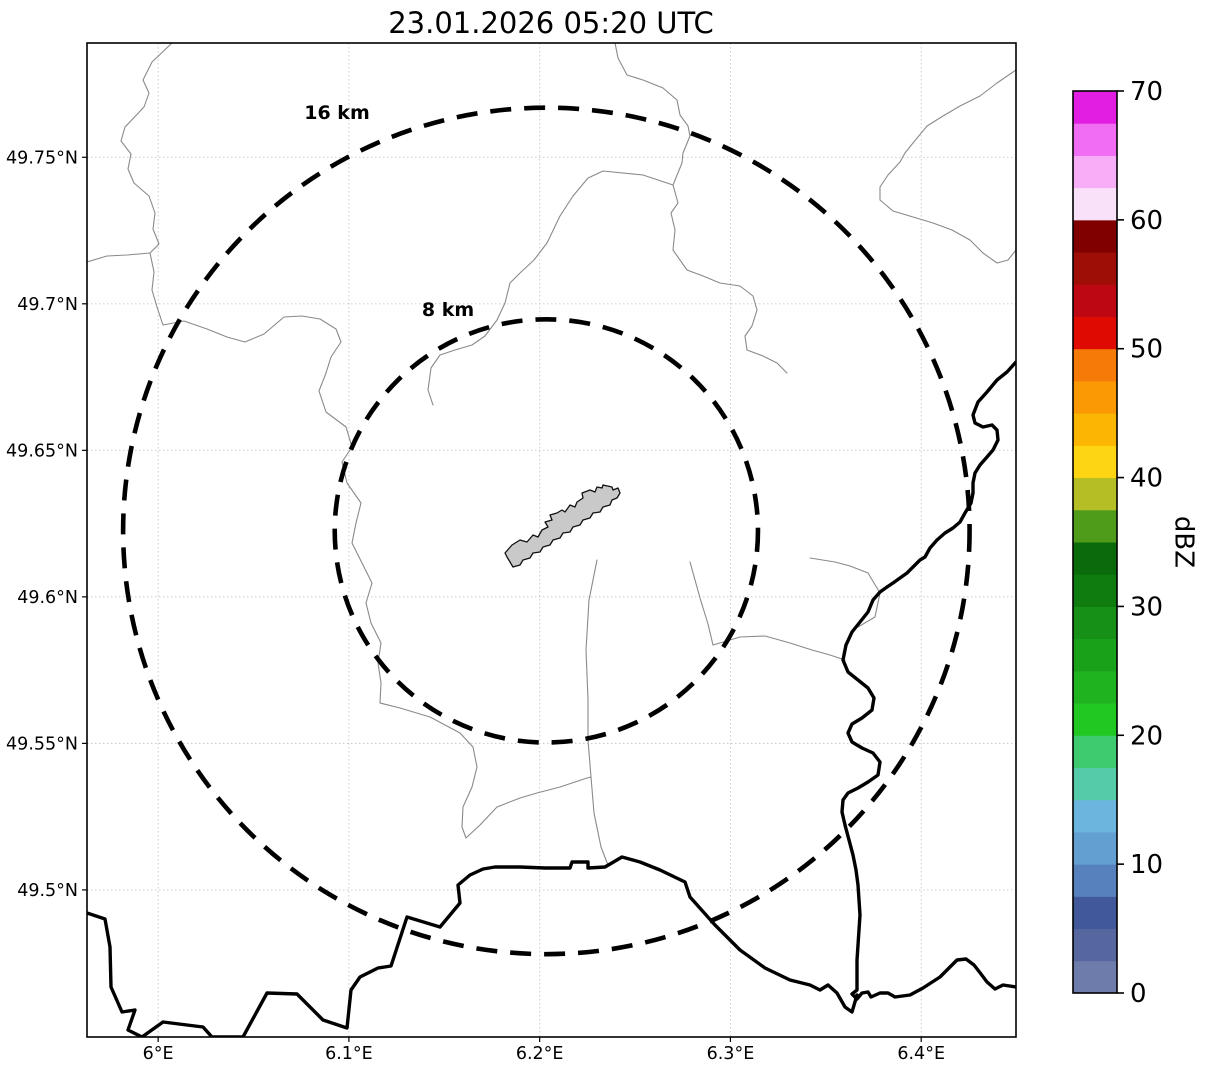 Image resolution: width=1207 pixels, height=1073 pixels. I want to click on y-tick-label: 49.55°N, so click(42, 744).